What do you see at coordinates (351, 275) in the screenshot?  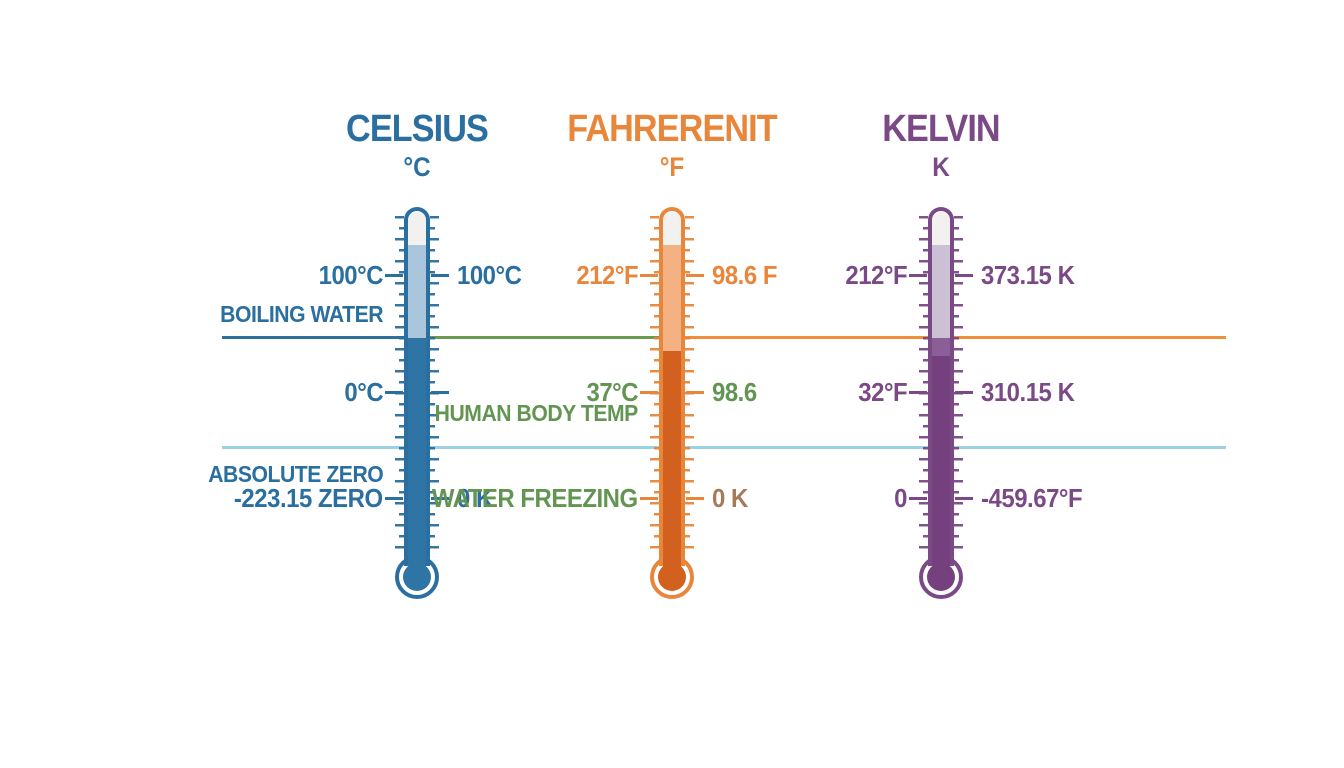 I see `celsius-boiling-left-label: 100°C` at bounding box center [351, 275].